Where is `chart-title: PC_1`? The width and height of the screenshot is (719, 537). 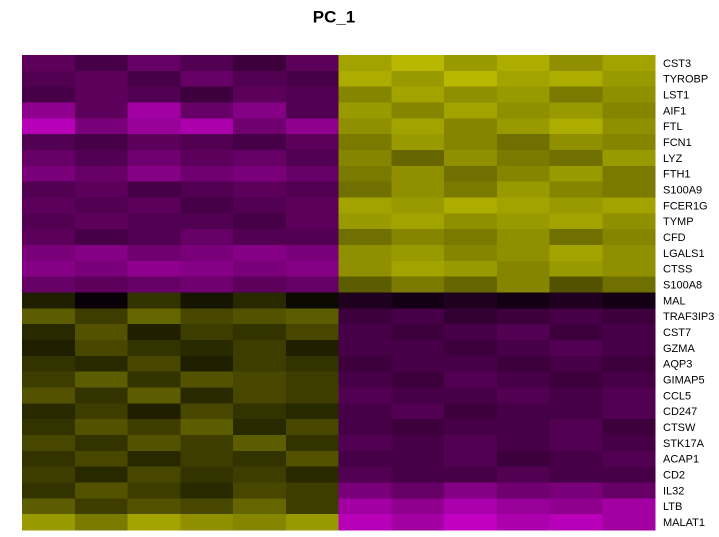 chart-title: PC_1 is located at coordinates (334, 16).